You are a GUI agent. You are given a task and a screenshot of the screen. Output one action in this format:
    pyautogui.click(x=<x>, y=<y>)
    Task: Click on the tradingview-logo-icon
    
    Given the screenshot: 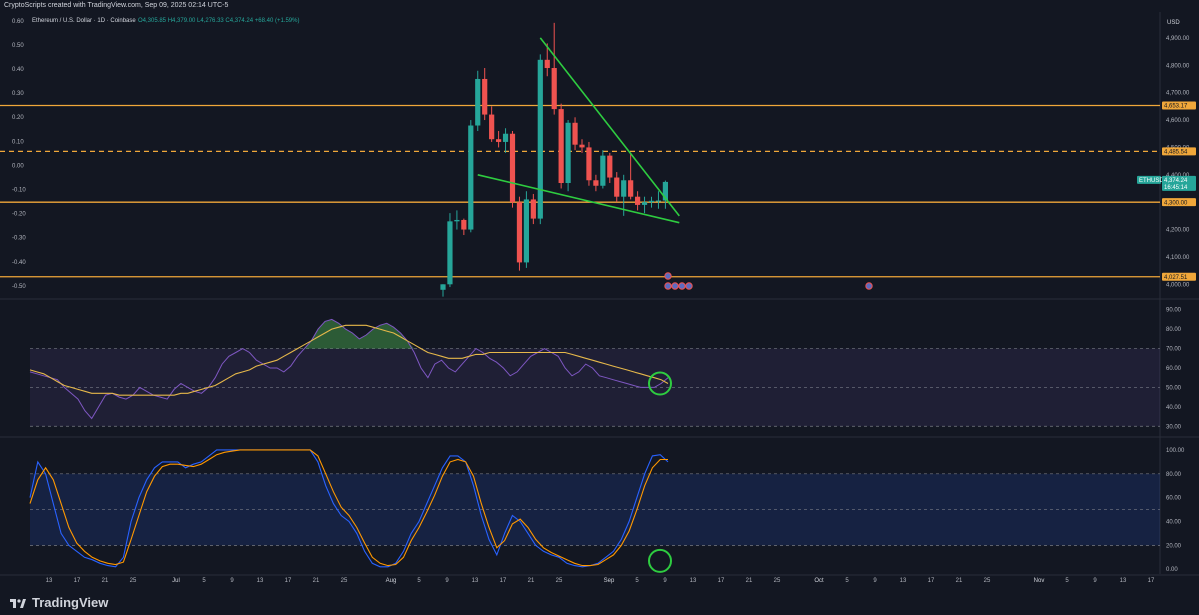 What is the action you would take?
    pyautogui.click(x=18, y=603)
    